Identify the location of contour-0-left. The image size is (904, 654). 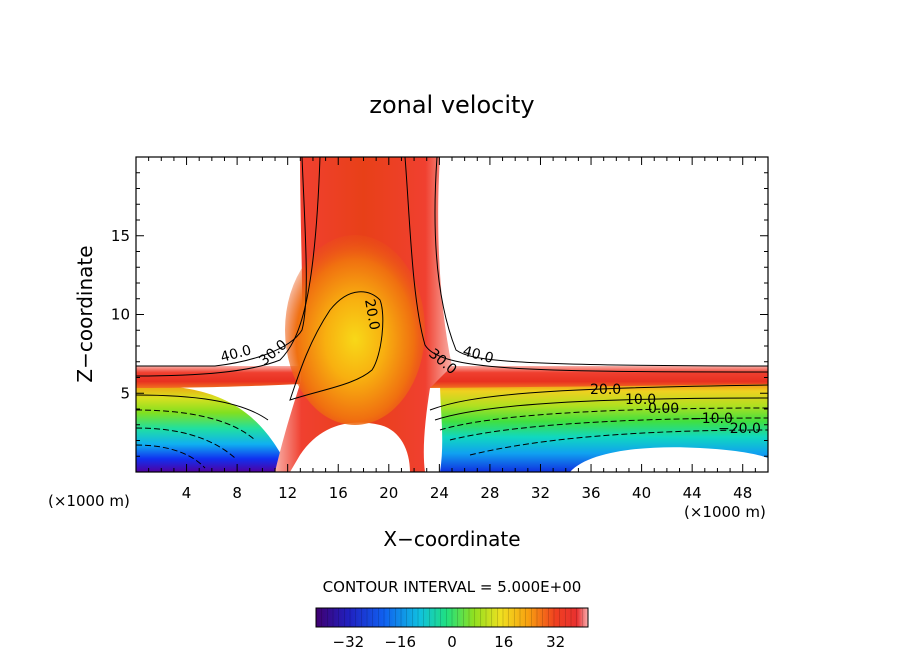
(196, 425).